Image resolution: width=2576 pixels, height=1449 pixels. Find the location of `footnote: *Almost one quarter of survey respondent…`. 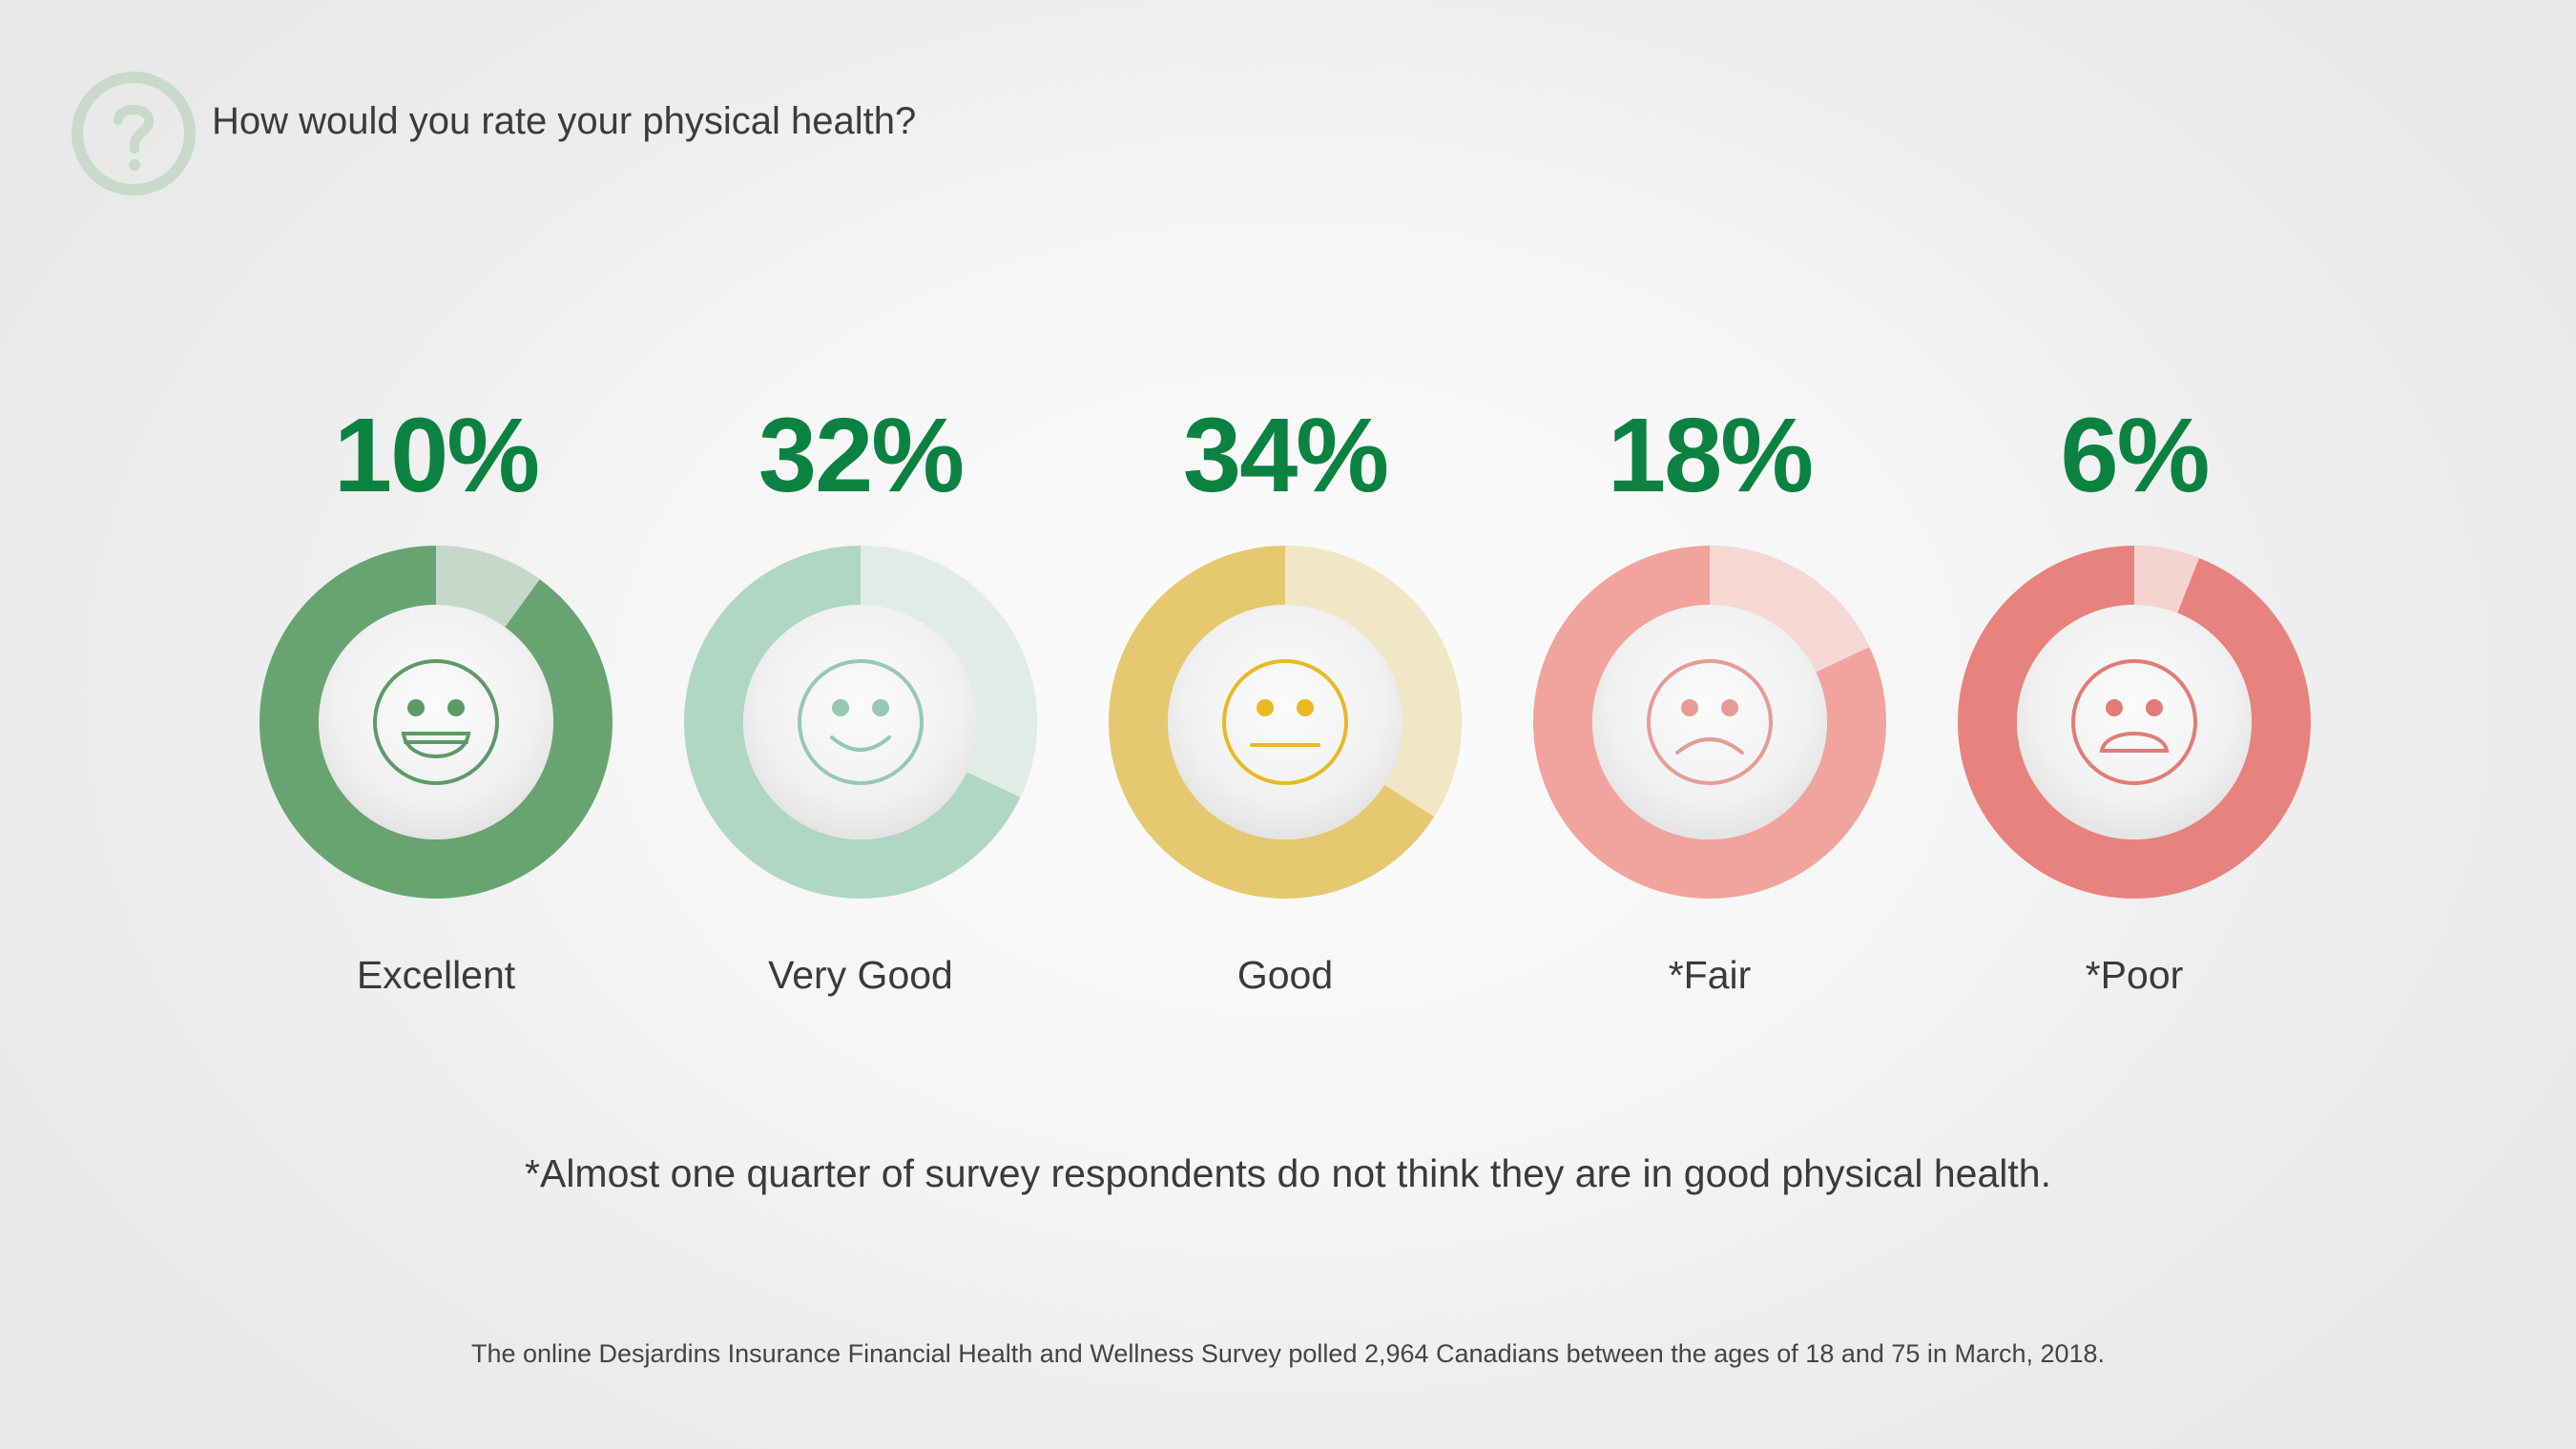

footnote: *Almost one quarter of survey respondent… is located at coordinates (1288, 1173).